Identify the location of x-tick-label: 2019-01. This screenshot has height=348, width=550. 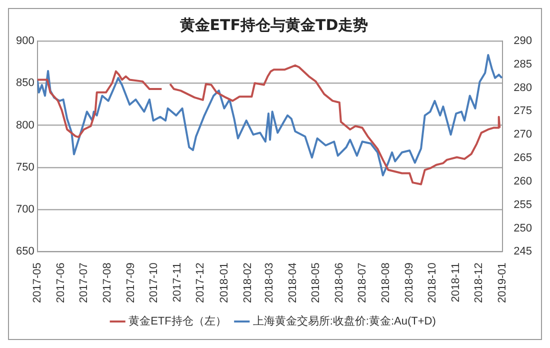
(502, 283).